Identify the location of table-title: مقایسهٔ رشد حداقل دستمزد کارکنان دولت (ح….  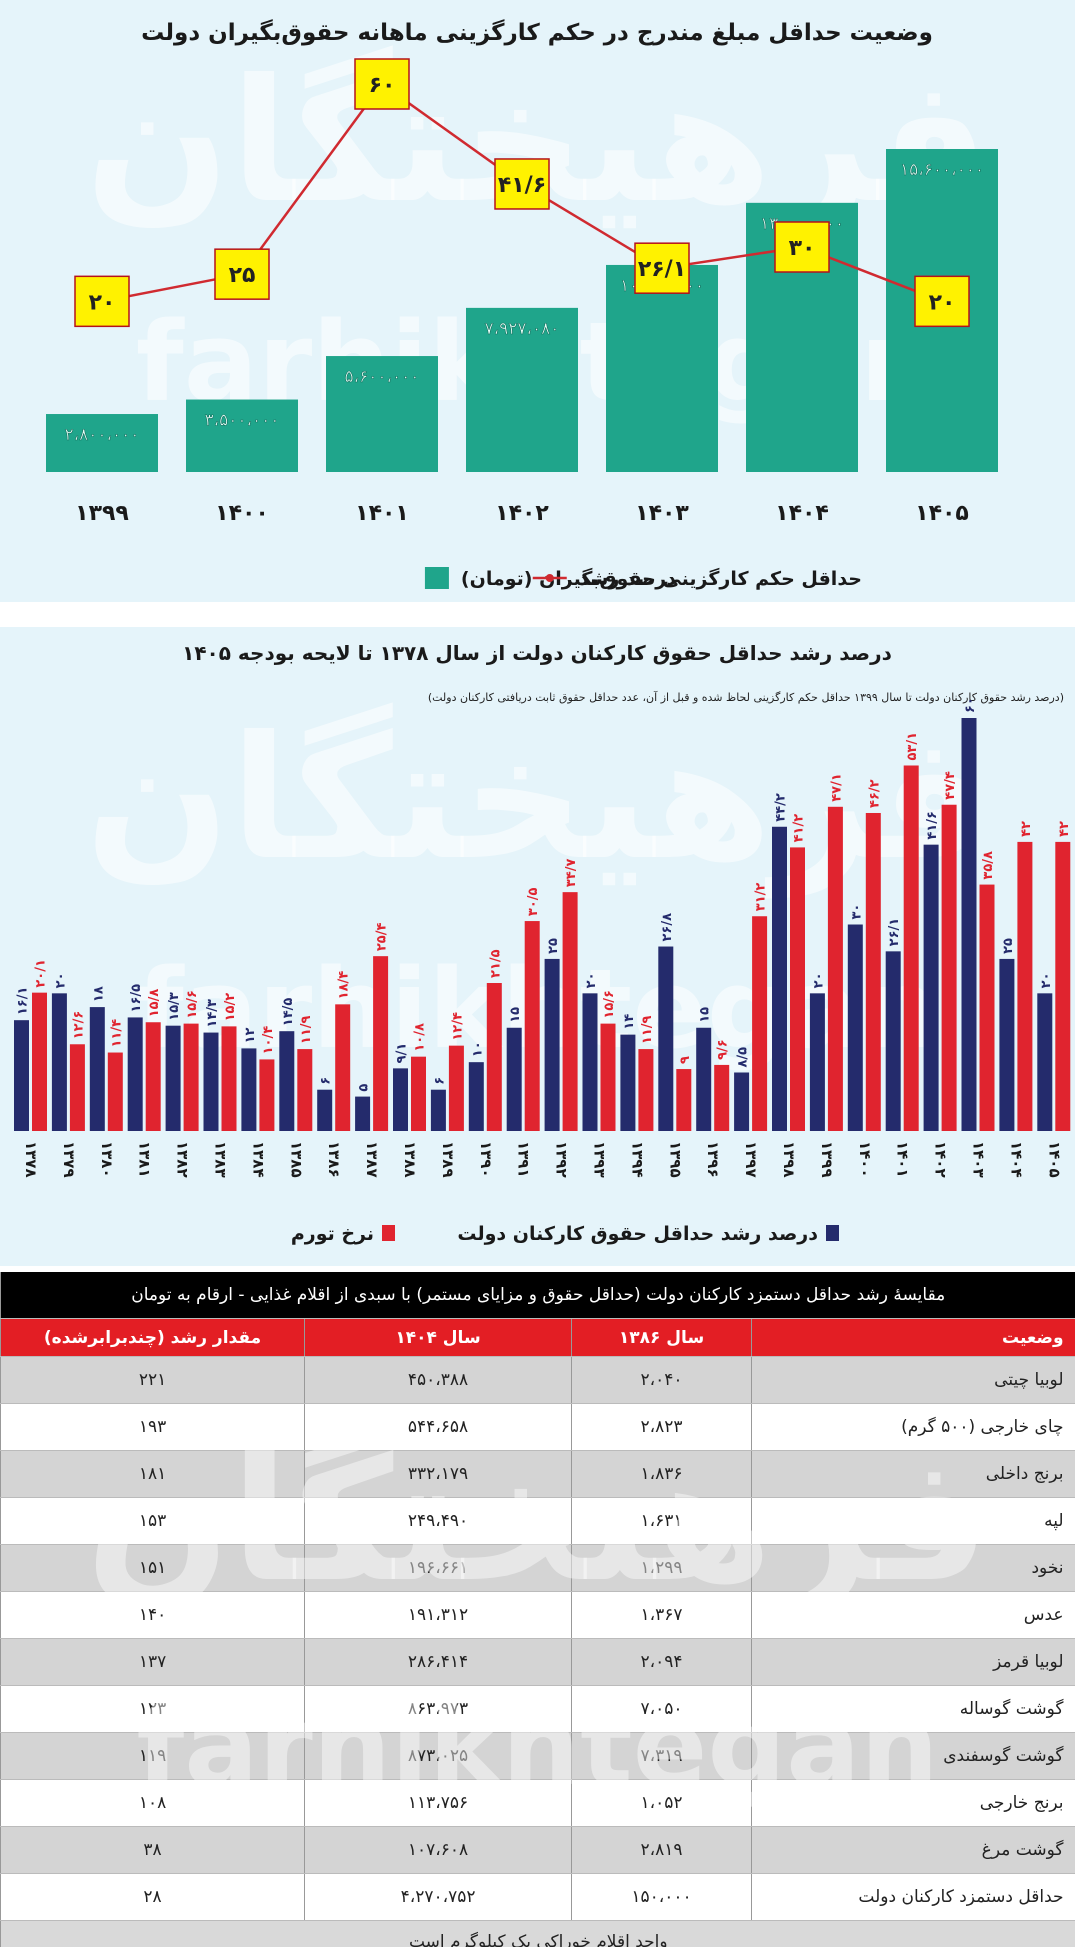
(537, 1295).